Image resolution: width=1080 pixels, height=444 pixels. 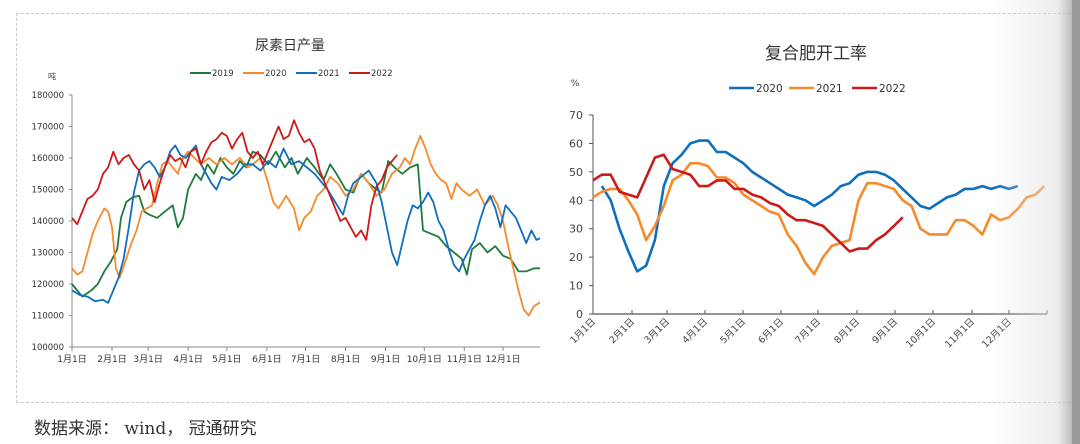 What do you see at coordinates (576, 200) in the screenshot?
I see `chart2-y-tick-label: 40` at bounding box center [576, 200].